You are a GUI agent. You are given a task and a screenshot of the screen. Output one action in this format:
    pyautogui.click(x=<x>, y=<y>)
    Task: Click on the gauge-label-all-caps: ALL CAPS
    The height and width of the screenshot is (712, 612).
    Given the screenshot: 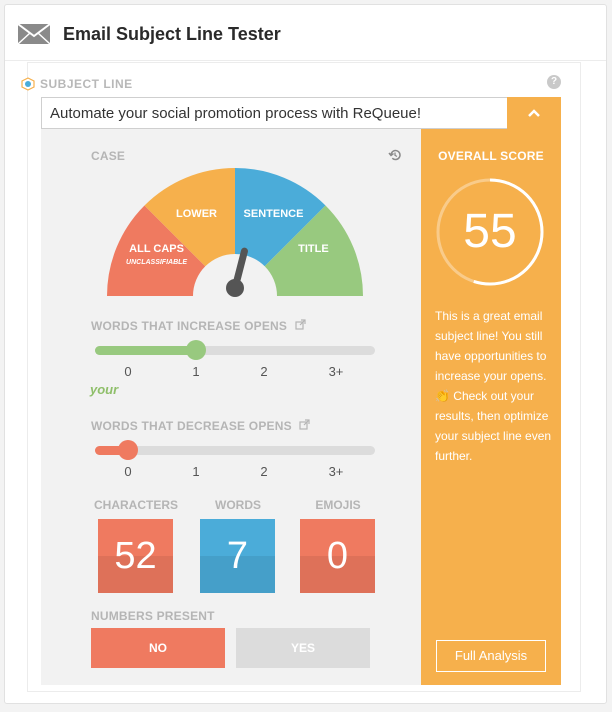 What is the action you would take?
    pyautogui.click(x=156, y=249)
    